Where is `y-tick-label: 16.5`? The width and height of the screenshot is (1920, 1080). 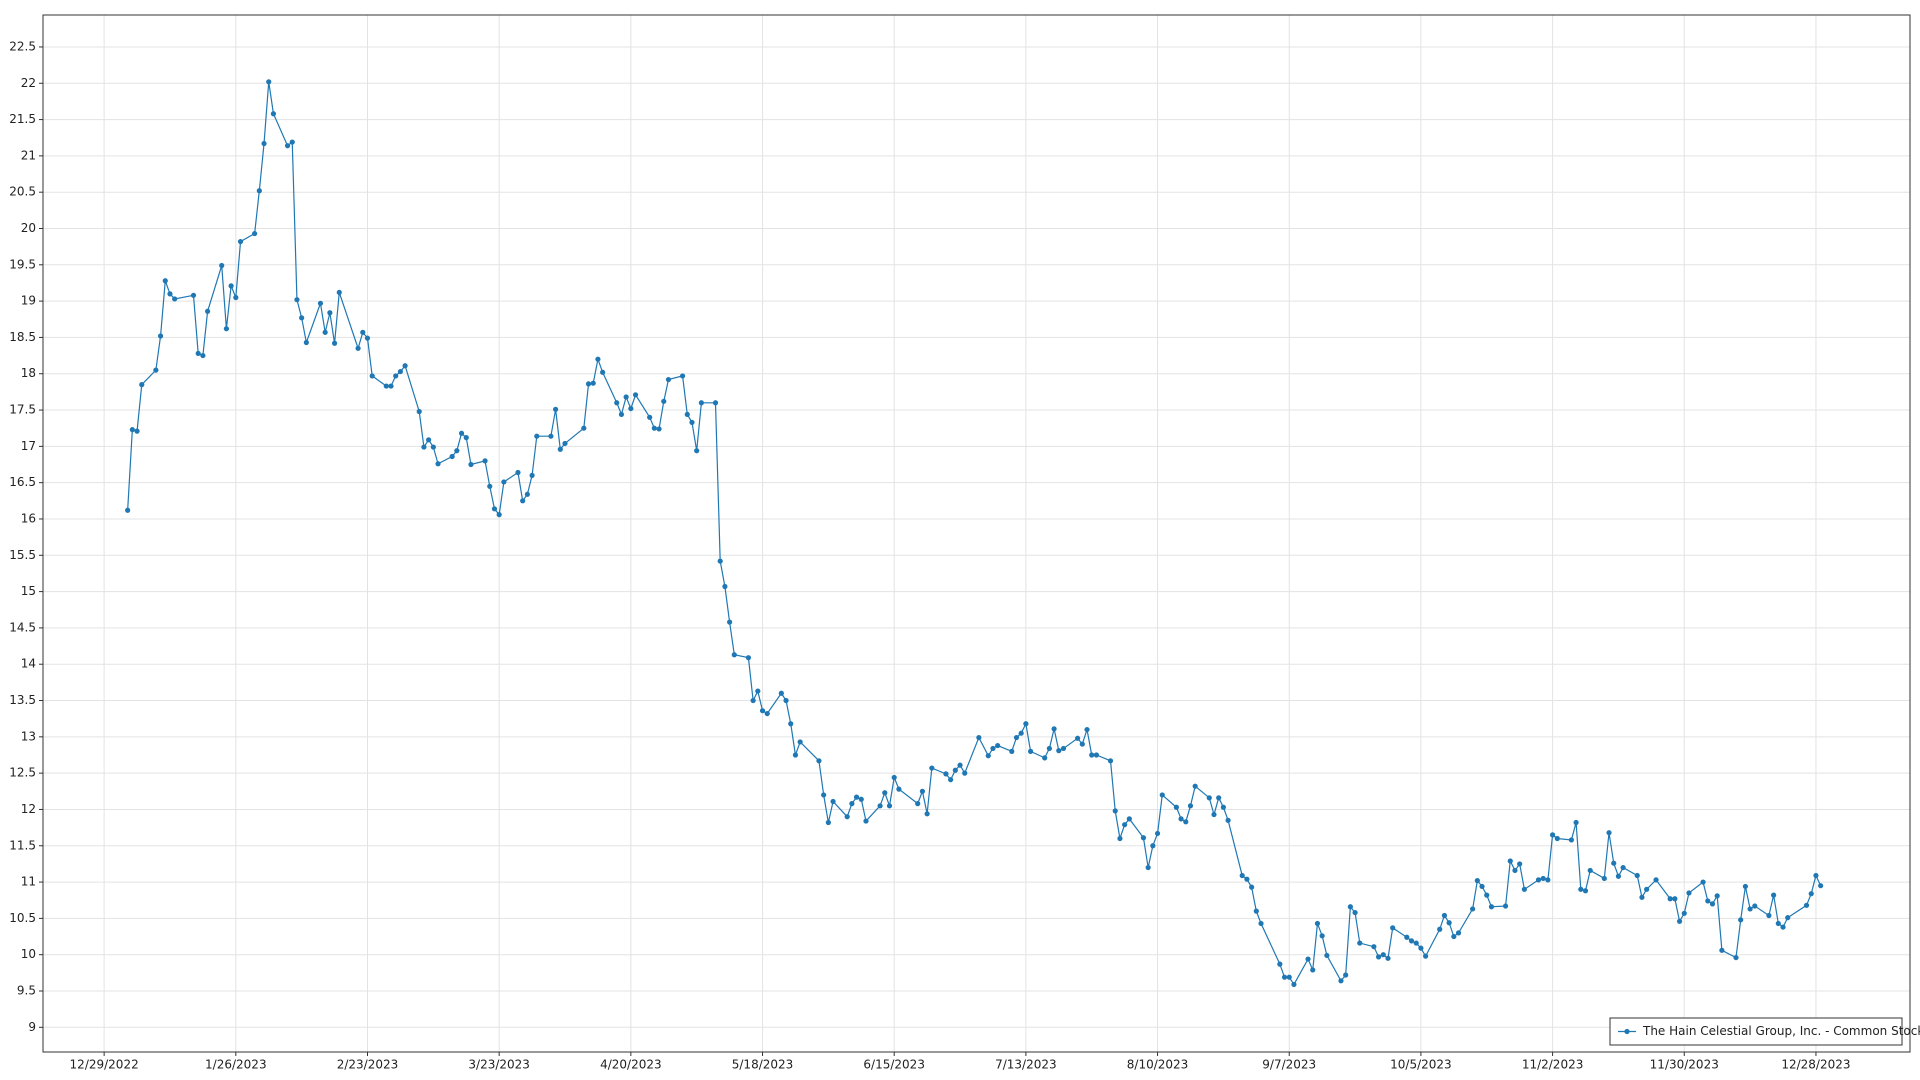 y-tick-label: 16.5 is located at coordinates (22, 482).